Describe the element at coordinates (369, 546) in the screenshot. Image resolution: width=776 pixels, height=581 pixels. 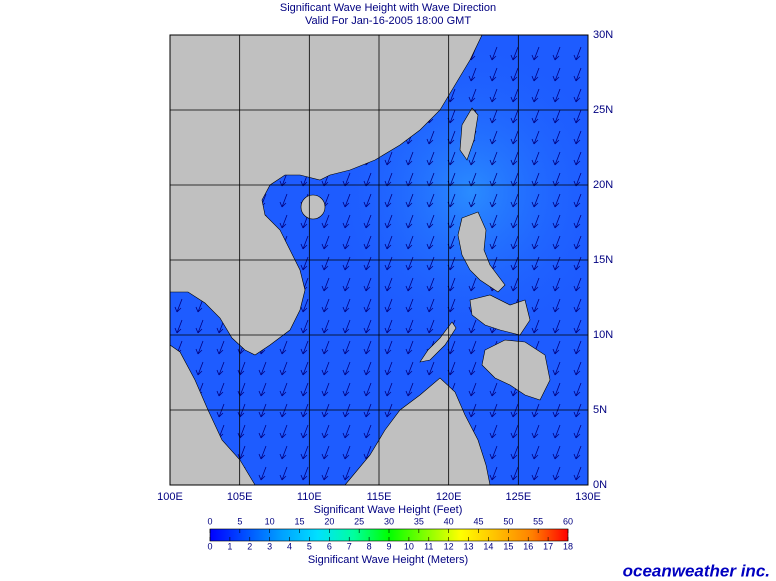
I see `meters-tick-label: 8` at that location.